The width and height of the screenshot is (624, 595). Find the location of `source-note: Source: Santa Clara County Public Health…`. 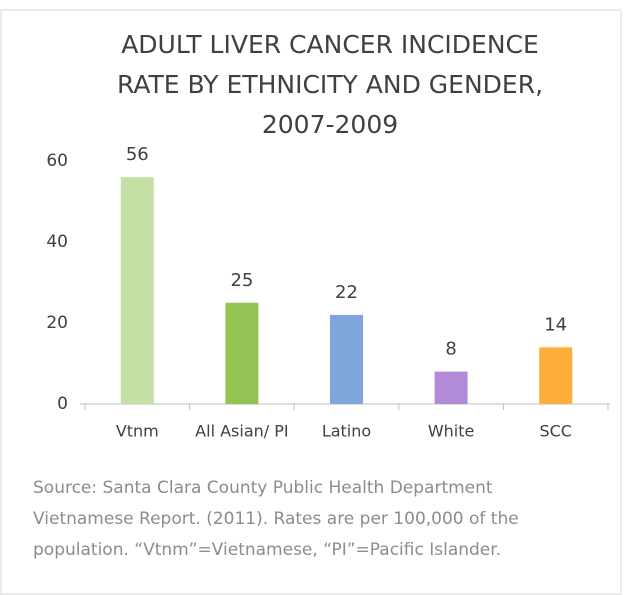

source-note: Source: Santa Clara County Public Health… is located at coordinates (263, 488).